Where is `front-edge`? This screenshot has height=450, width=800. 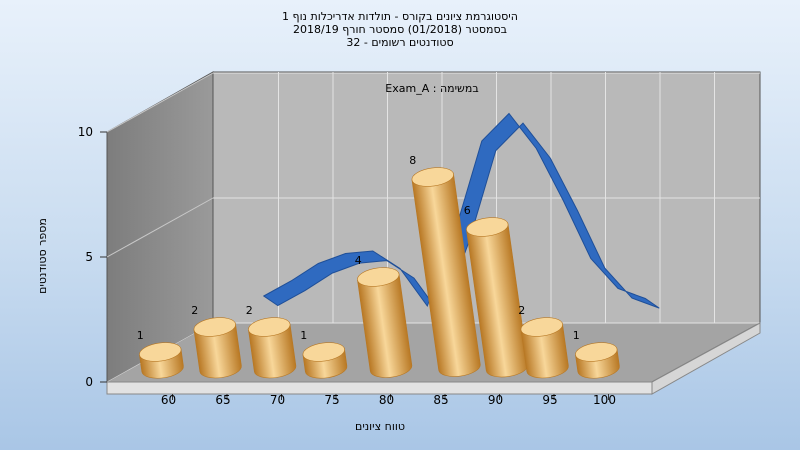 front-edge is located at coordinates (379, 388).